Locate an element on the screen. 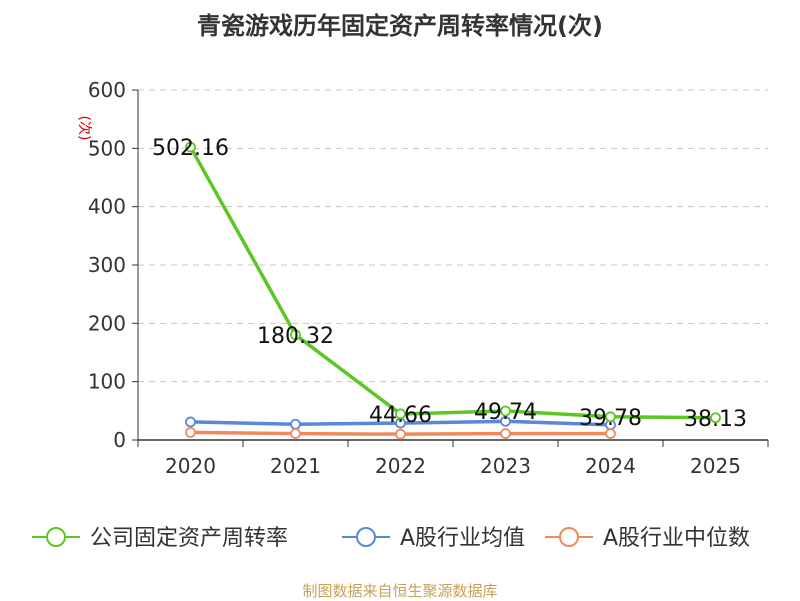 This screenshot has width=800, height=601. x-tick-label: 2024 is located at coordinates (610, 466).